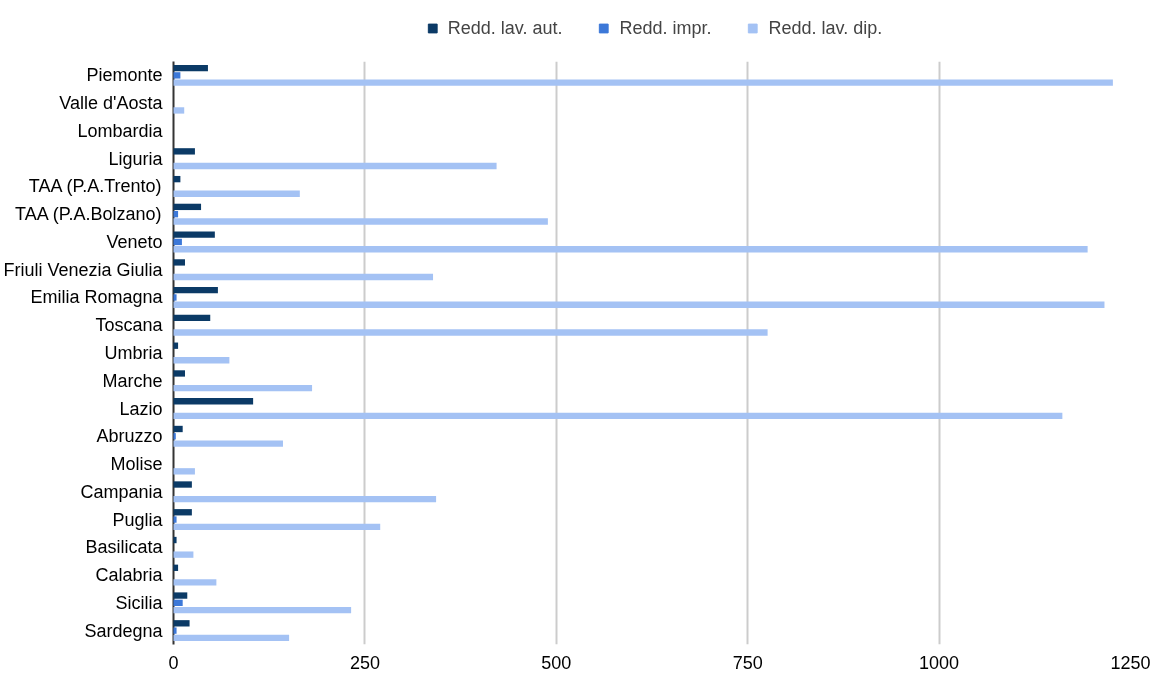 Image resolution: width=1168 pixels, height=681 pixels. I want to click on x-tick-label: 250, so click(364, 662).